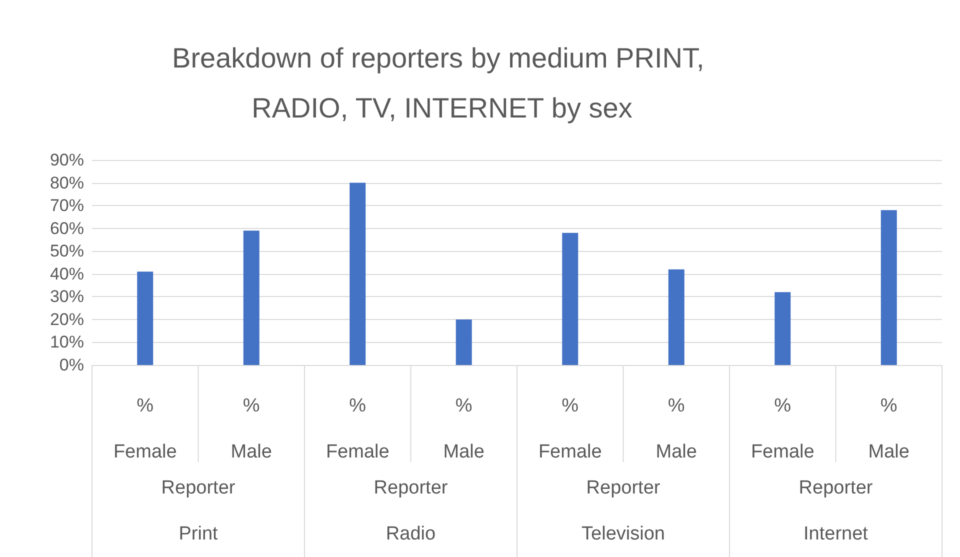  Describe the element at coordinates (67, 228) in the screenshot. I see `y-tick-label: 60%` at that location.